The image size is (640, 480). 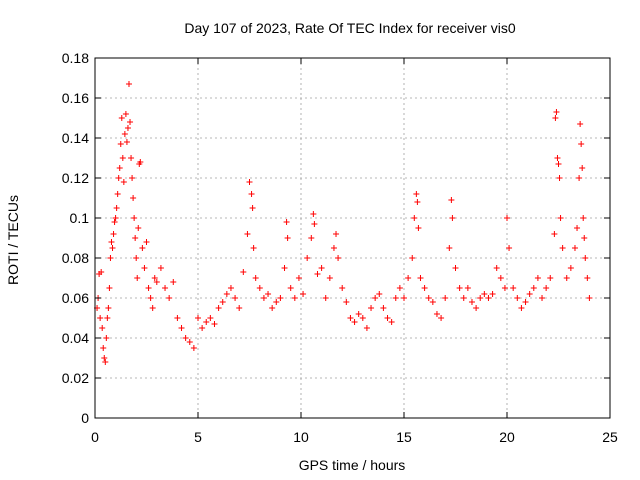 What do you see at coordinates (75, 378) in the screenshot?
I see `y-tick-label: 0.02` at bounding box center [75, 378].